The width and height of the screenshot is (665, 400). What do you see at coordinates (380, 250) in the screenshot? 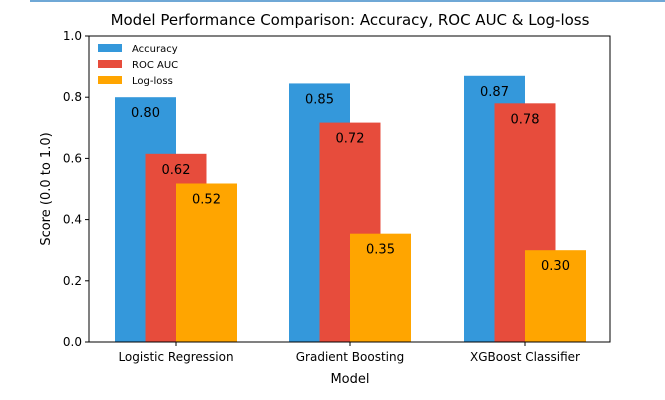
I see `bar-value-label: 0.35` at bounding box center [380, 250].